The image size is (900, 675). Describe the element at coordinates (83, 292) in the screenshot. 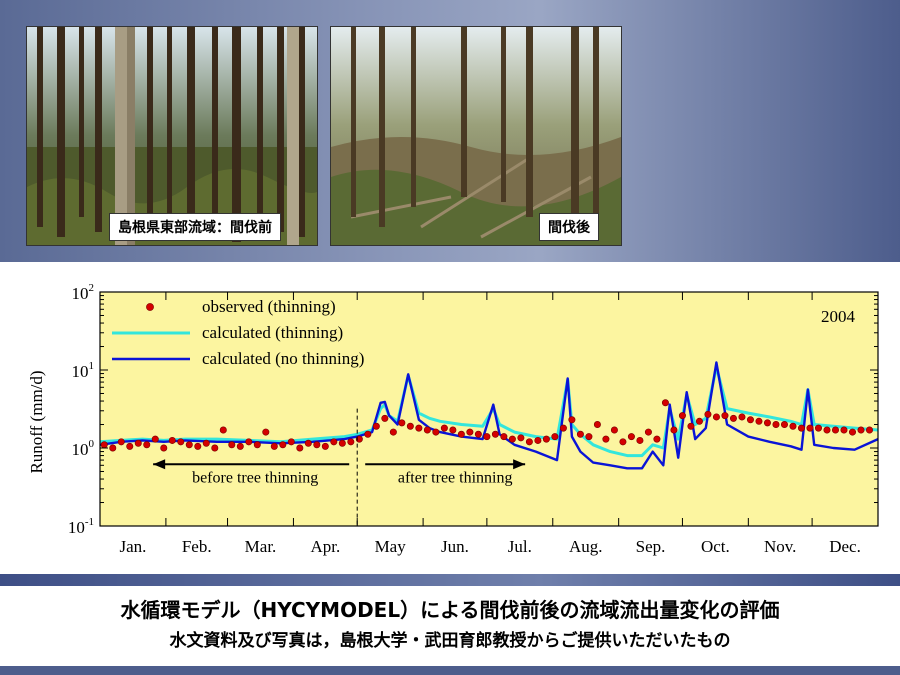

I see `y-tick-label: 10²` at that location.